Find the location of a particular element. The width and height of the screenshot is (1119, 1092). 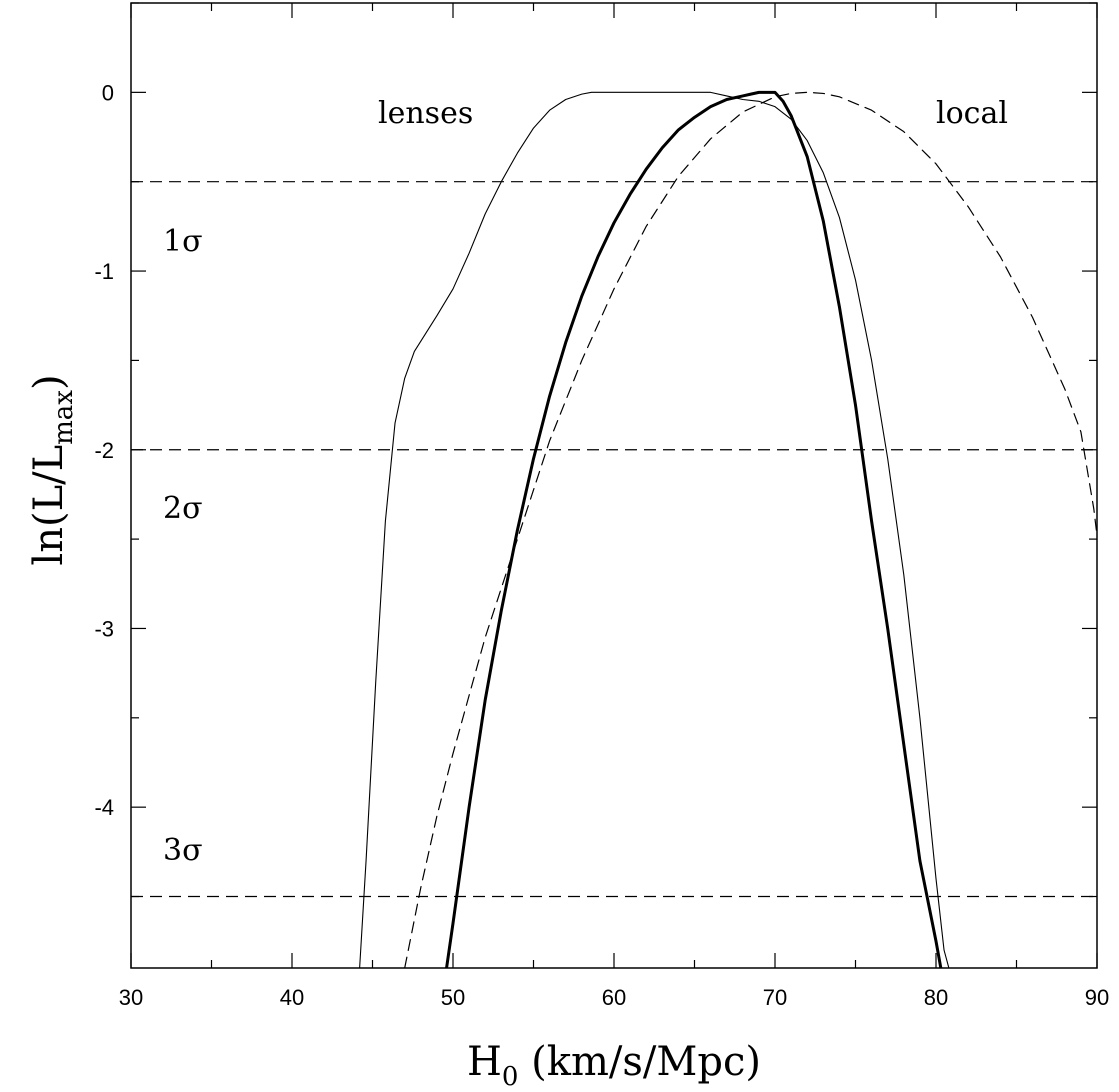

x-tick-label: 80 is located at coordinates (936, 997).